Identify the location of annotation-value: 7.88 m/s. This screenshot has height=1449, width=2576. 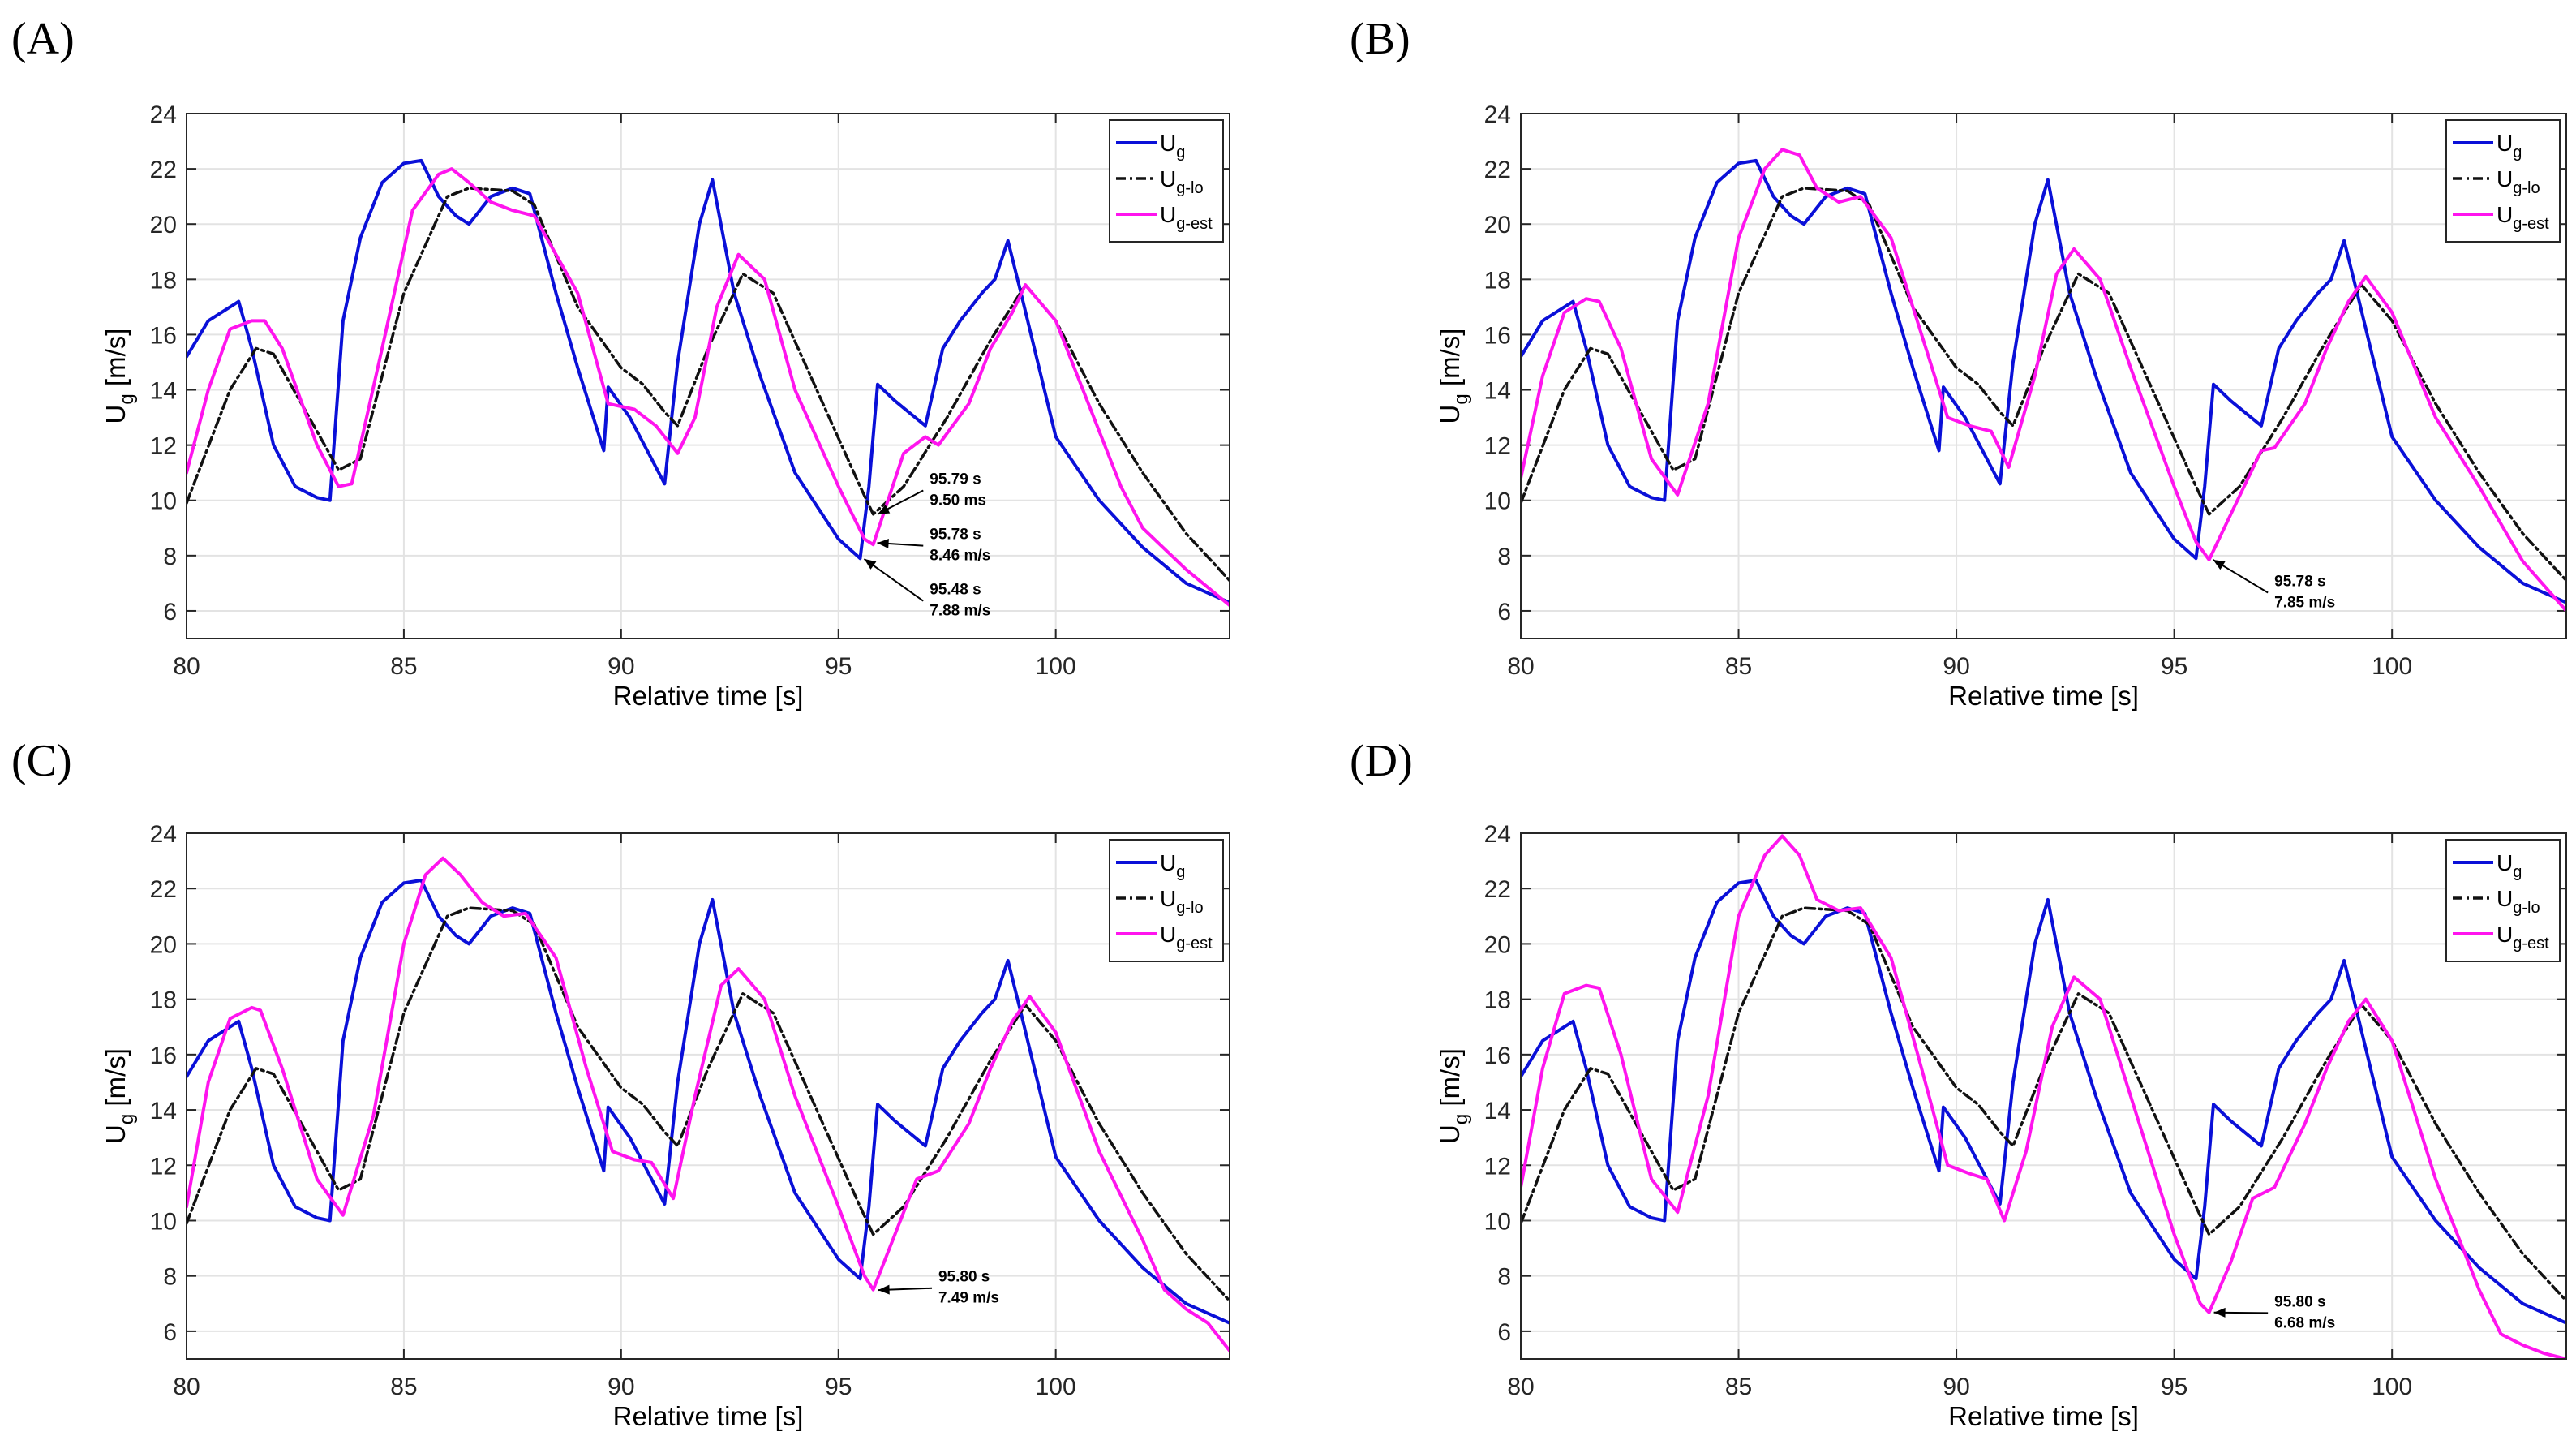
(960, 612).